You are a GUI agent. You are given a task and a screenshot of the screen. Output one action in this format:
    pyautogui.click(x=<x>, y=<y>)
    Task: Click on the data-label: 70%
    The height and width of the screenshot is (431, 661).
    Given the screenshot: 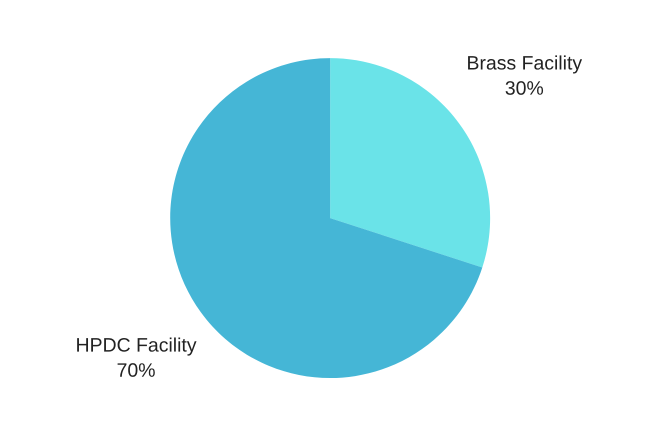 What is the action you would take?
    pyautogui.click(x=136, y=370)
    